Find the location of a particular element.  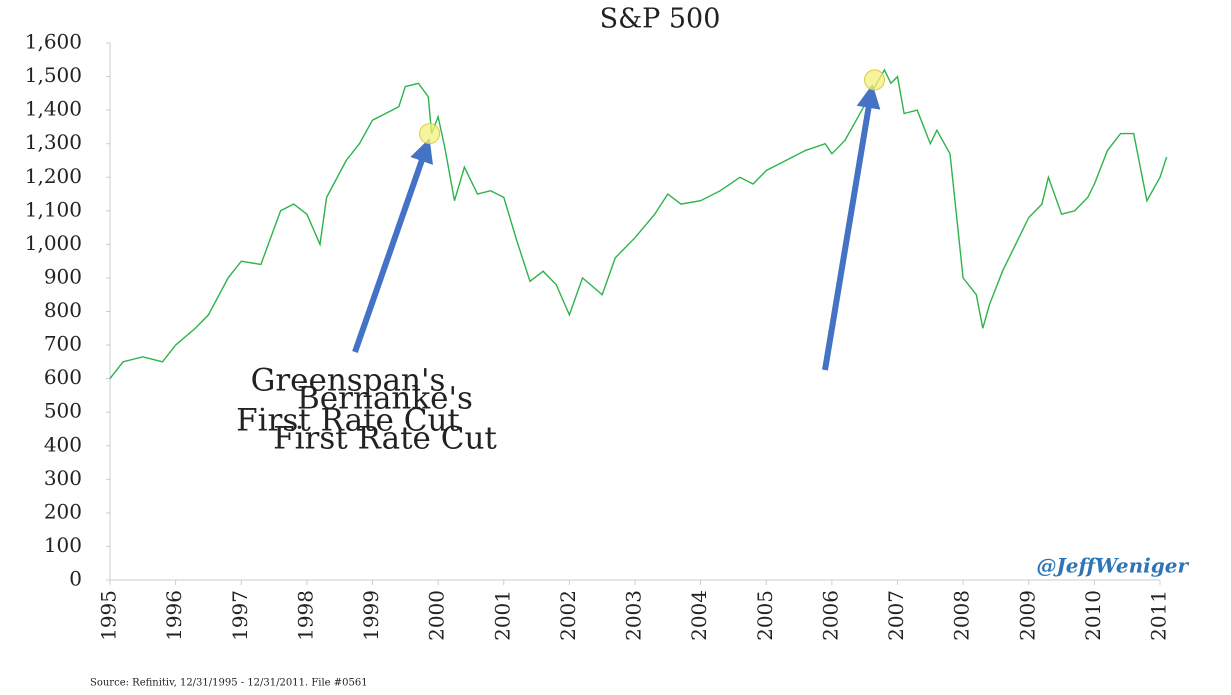

x-tick-label: 1996 is located at coordinates (174, 615).